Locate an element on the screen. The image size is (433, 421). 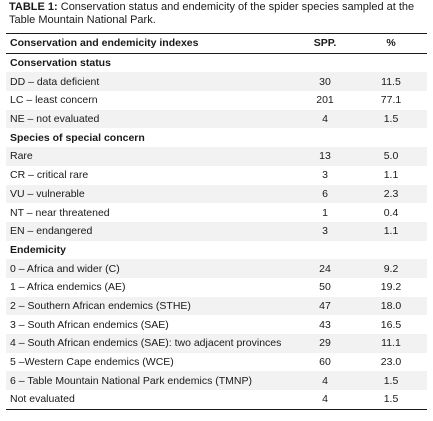
cell-label: VU – vulnerable is located at coordinates (150, 194).